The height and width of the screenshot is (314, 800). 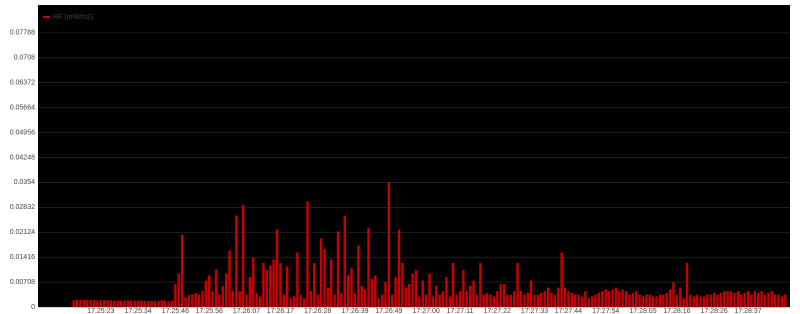 I want to click on y-tick-label: 0.05664, so click(x=22, y=107).